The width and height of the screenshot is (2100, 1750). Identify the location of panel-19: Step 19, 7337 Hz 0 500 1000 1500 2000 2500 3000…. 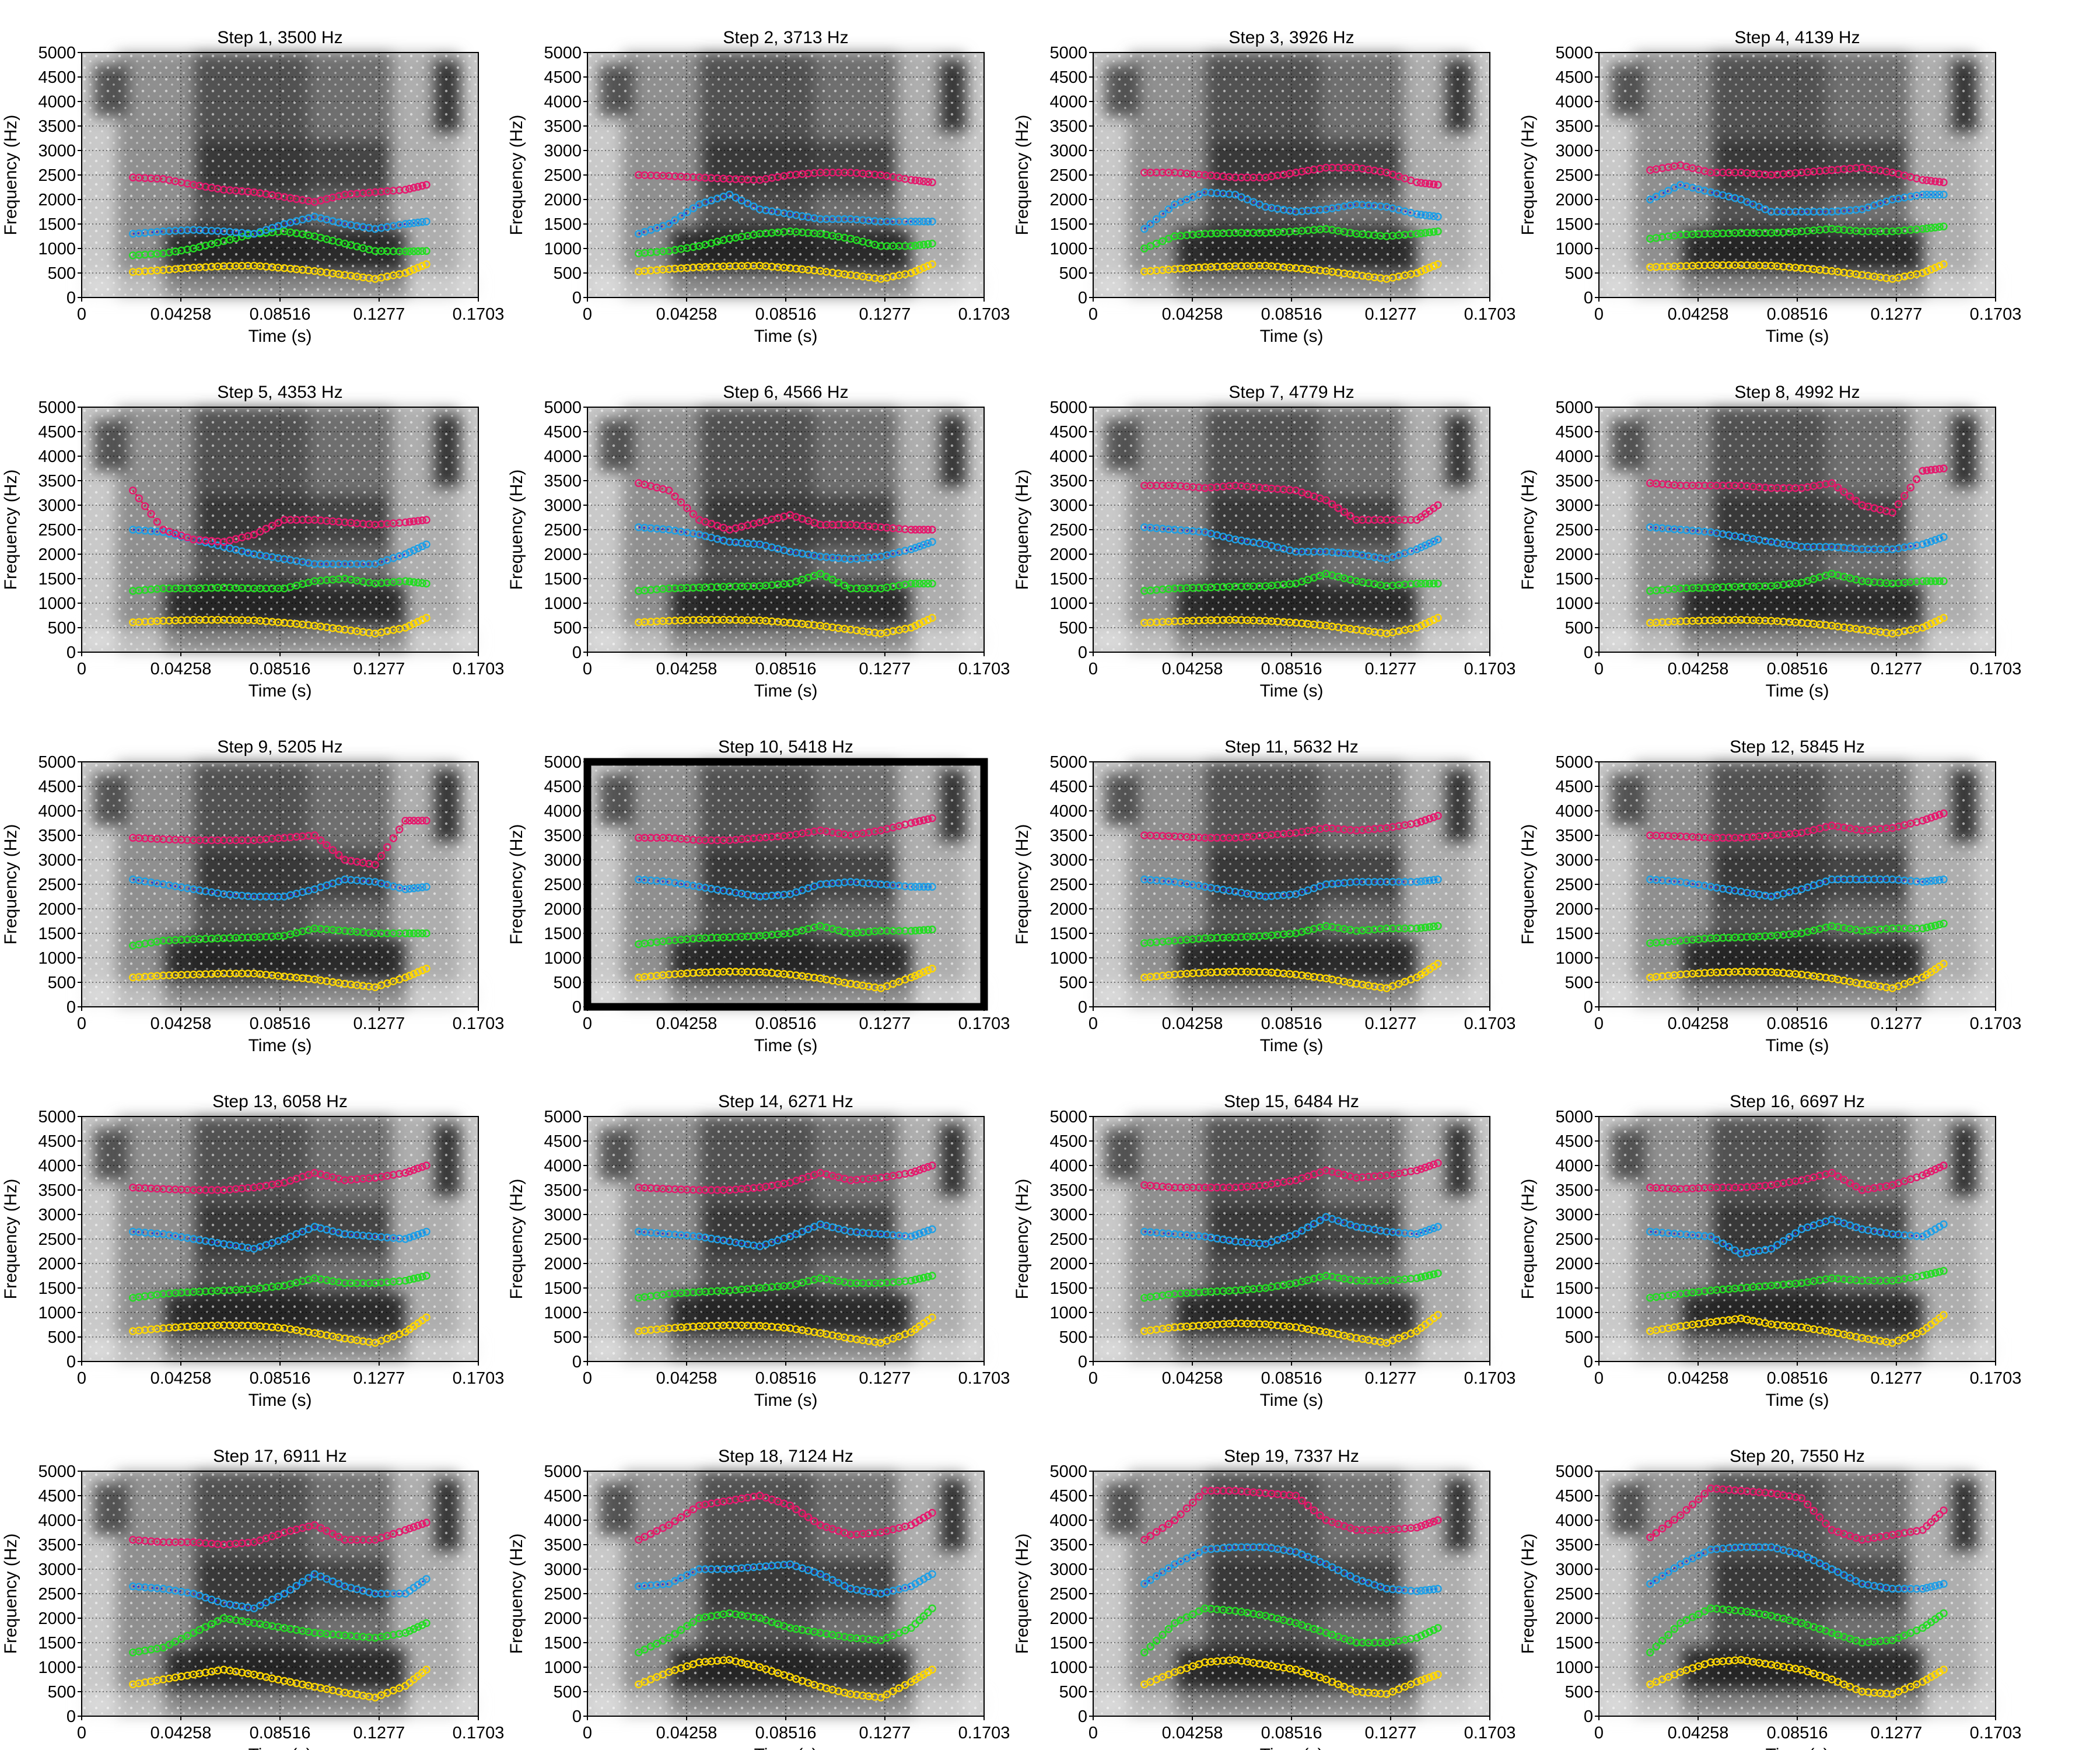
(1265, 1598).